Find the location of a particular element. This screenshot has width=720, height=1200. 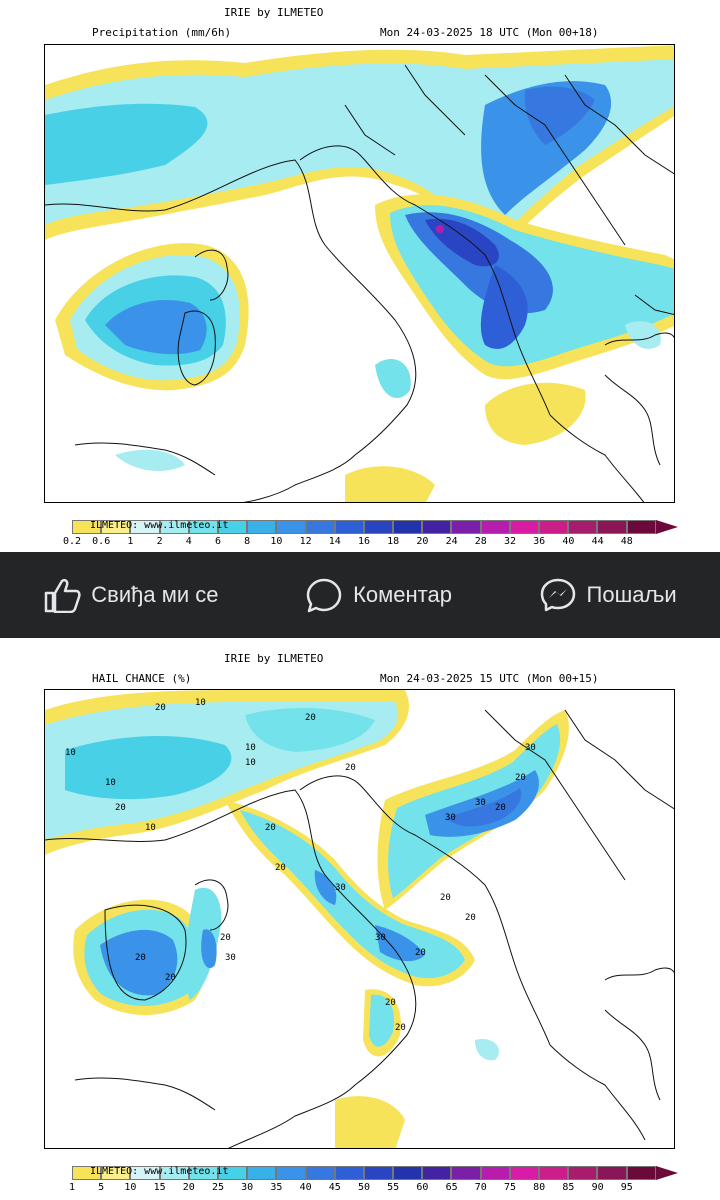

precip-colorbar-tick-label: 32 is located at coordinates (510, 541).